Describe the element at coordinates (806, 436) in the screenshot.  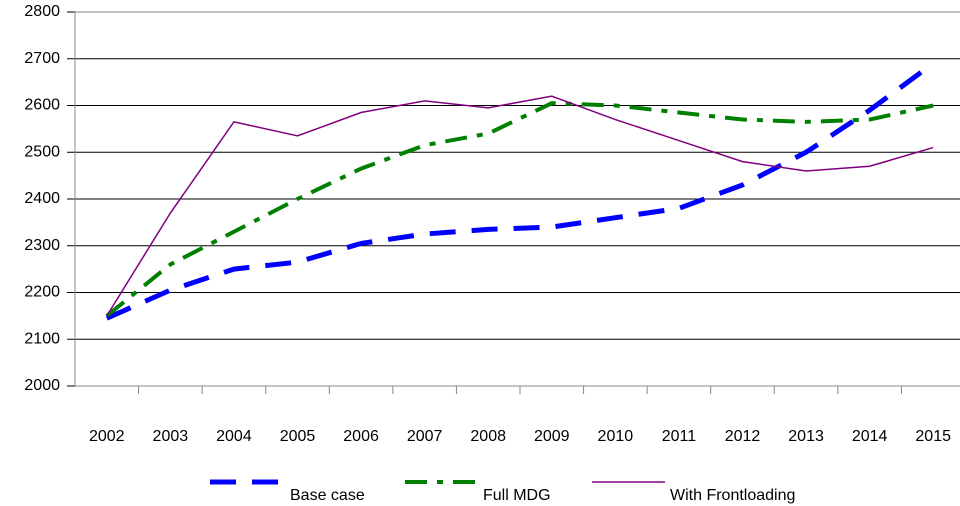
I see `x-tick-label: 2013` at that location.